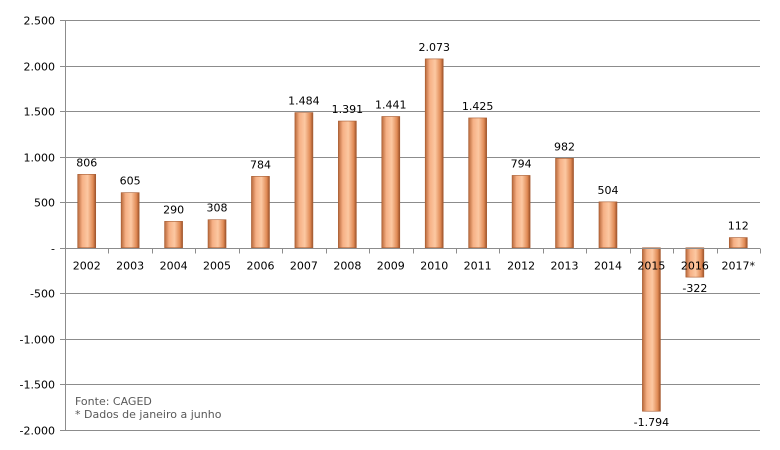 The image size is (780, 450). Describe the element at coordinates (40, 158) in the screenshot. I see `y-tick-label: 1.000` at that location.